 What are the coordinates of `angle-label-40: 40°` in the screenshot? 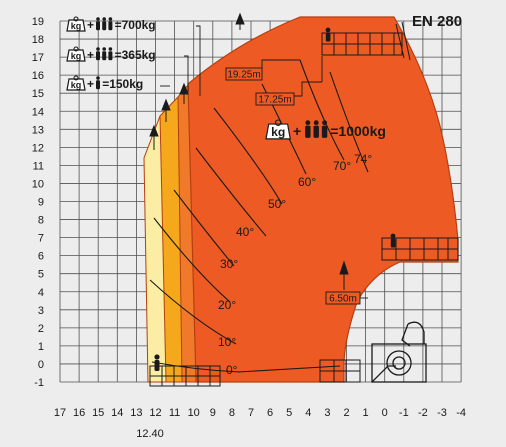 It's located at (245, 232).